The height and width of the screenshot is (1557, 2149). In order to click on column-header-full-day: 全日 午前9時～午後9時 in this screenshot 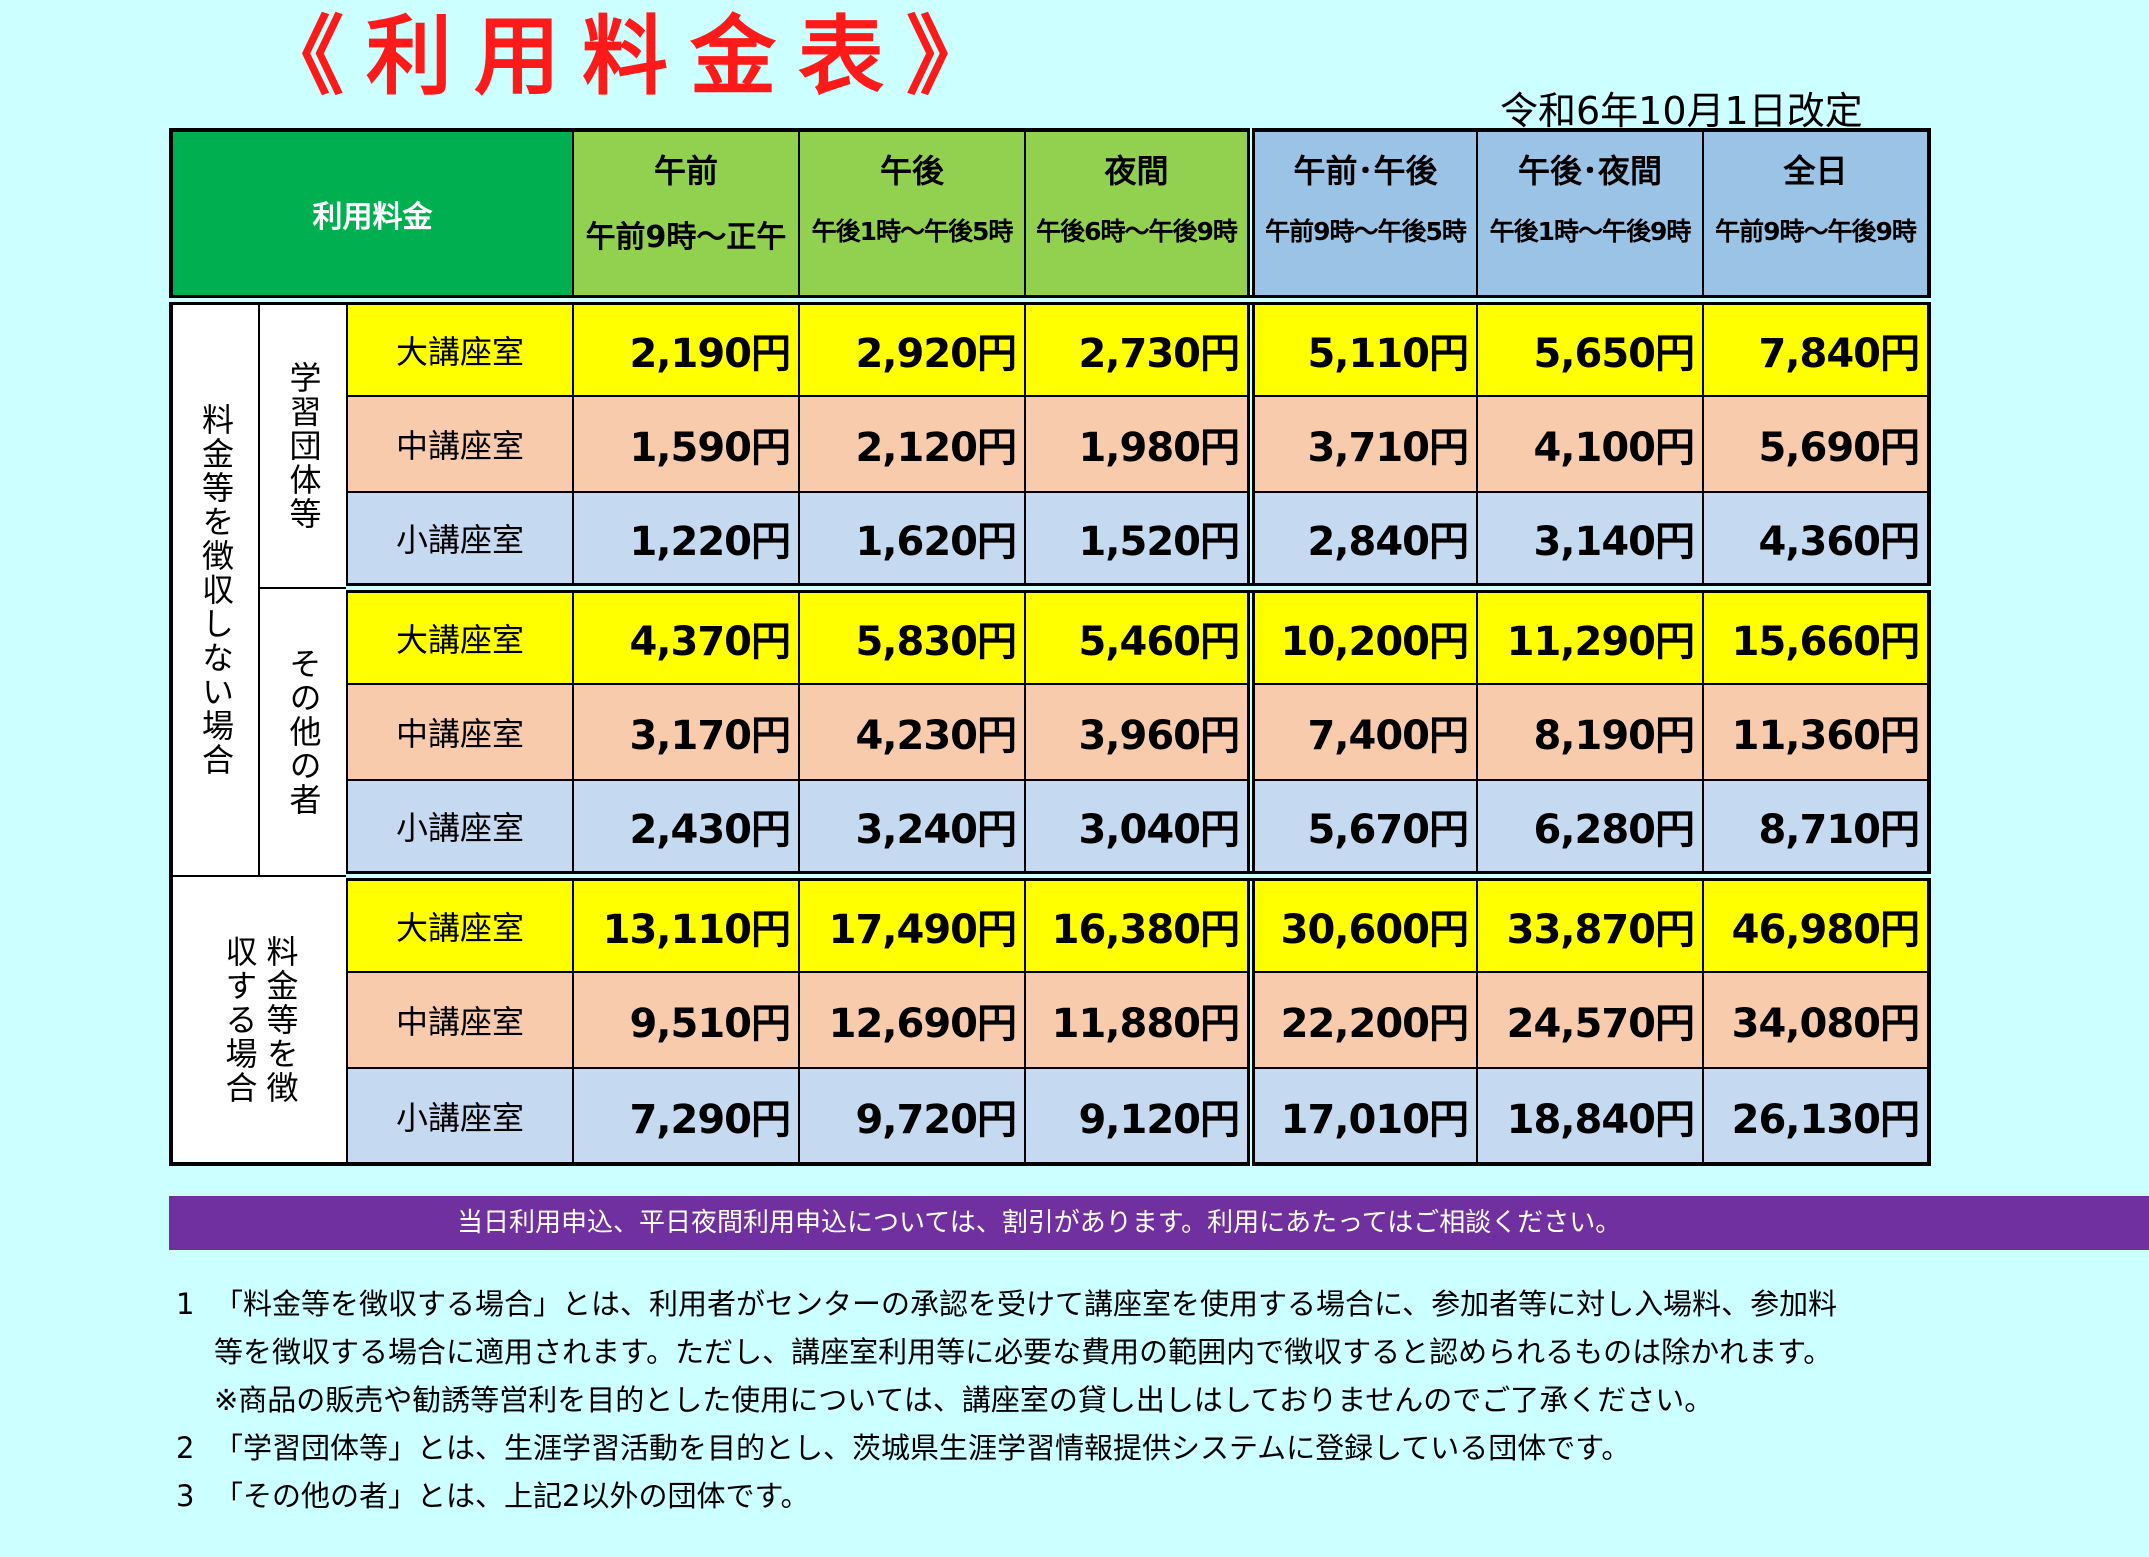, I will do `click(1816, 217)`.